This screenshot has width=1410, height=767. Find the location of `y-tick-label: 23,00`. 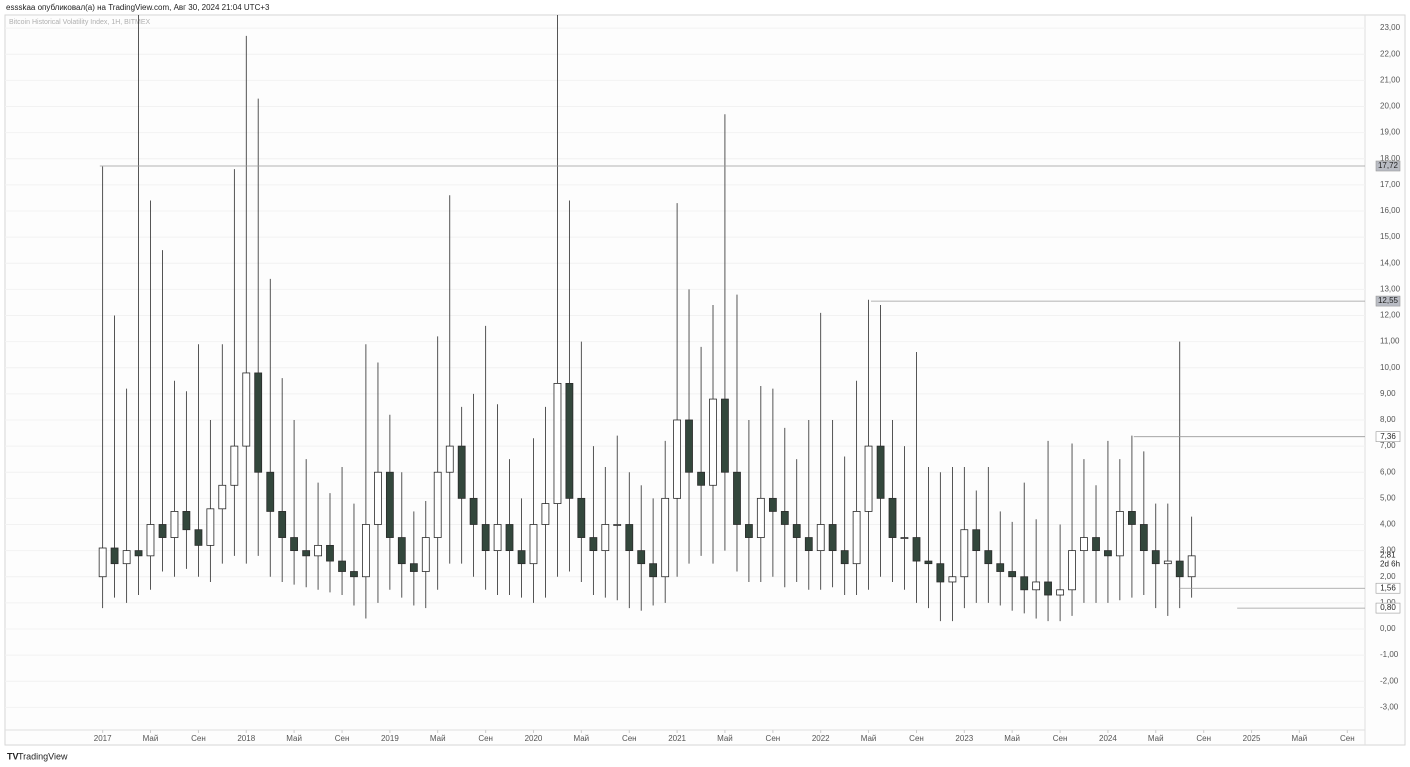

y-tick-label: 23,00 is located at coordinates (1390, 27).